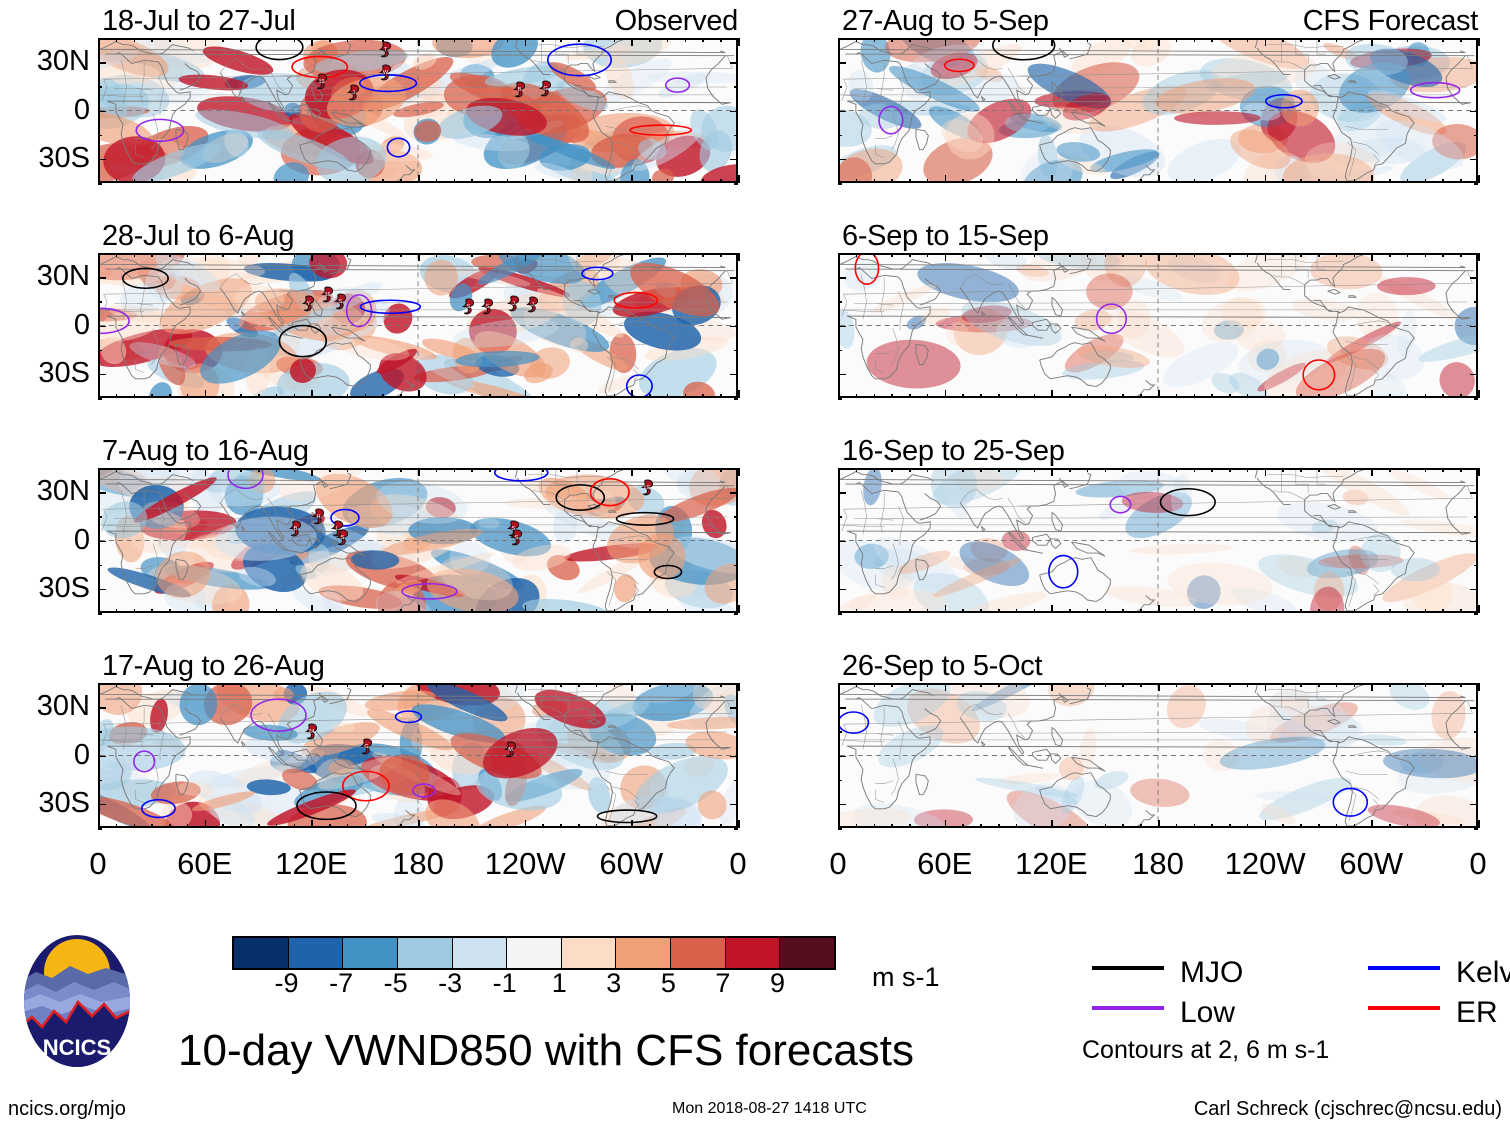 This screenshot has height=1127, width=1510. Describe the element at coordinates (1128, 968) in the screenshot. I see `legend-line-mjo` at that location.